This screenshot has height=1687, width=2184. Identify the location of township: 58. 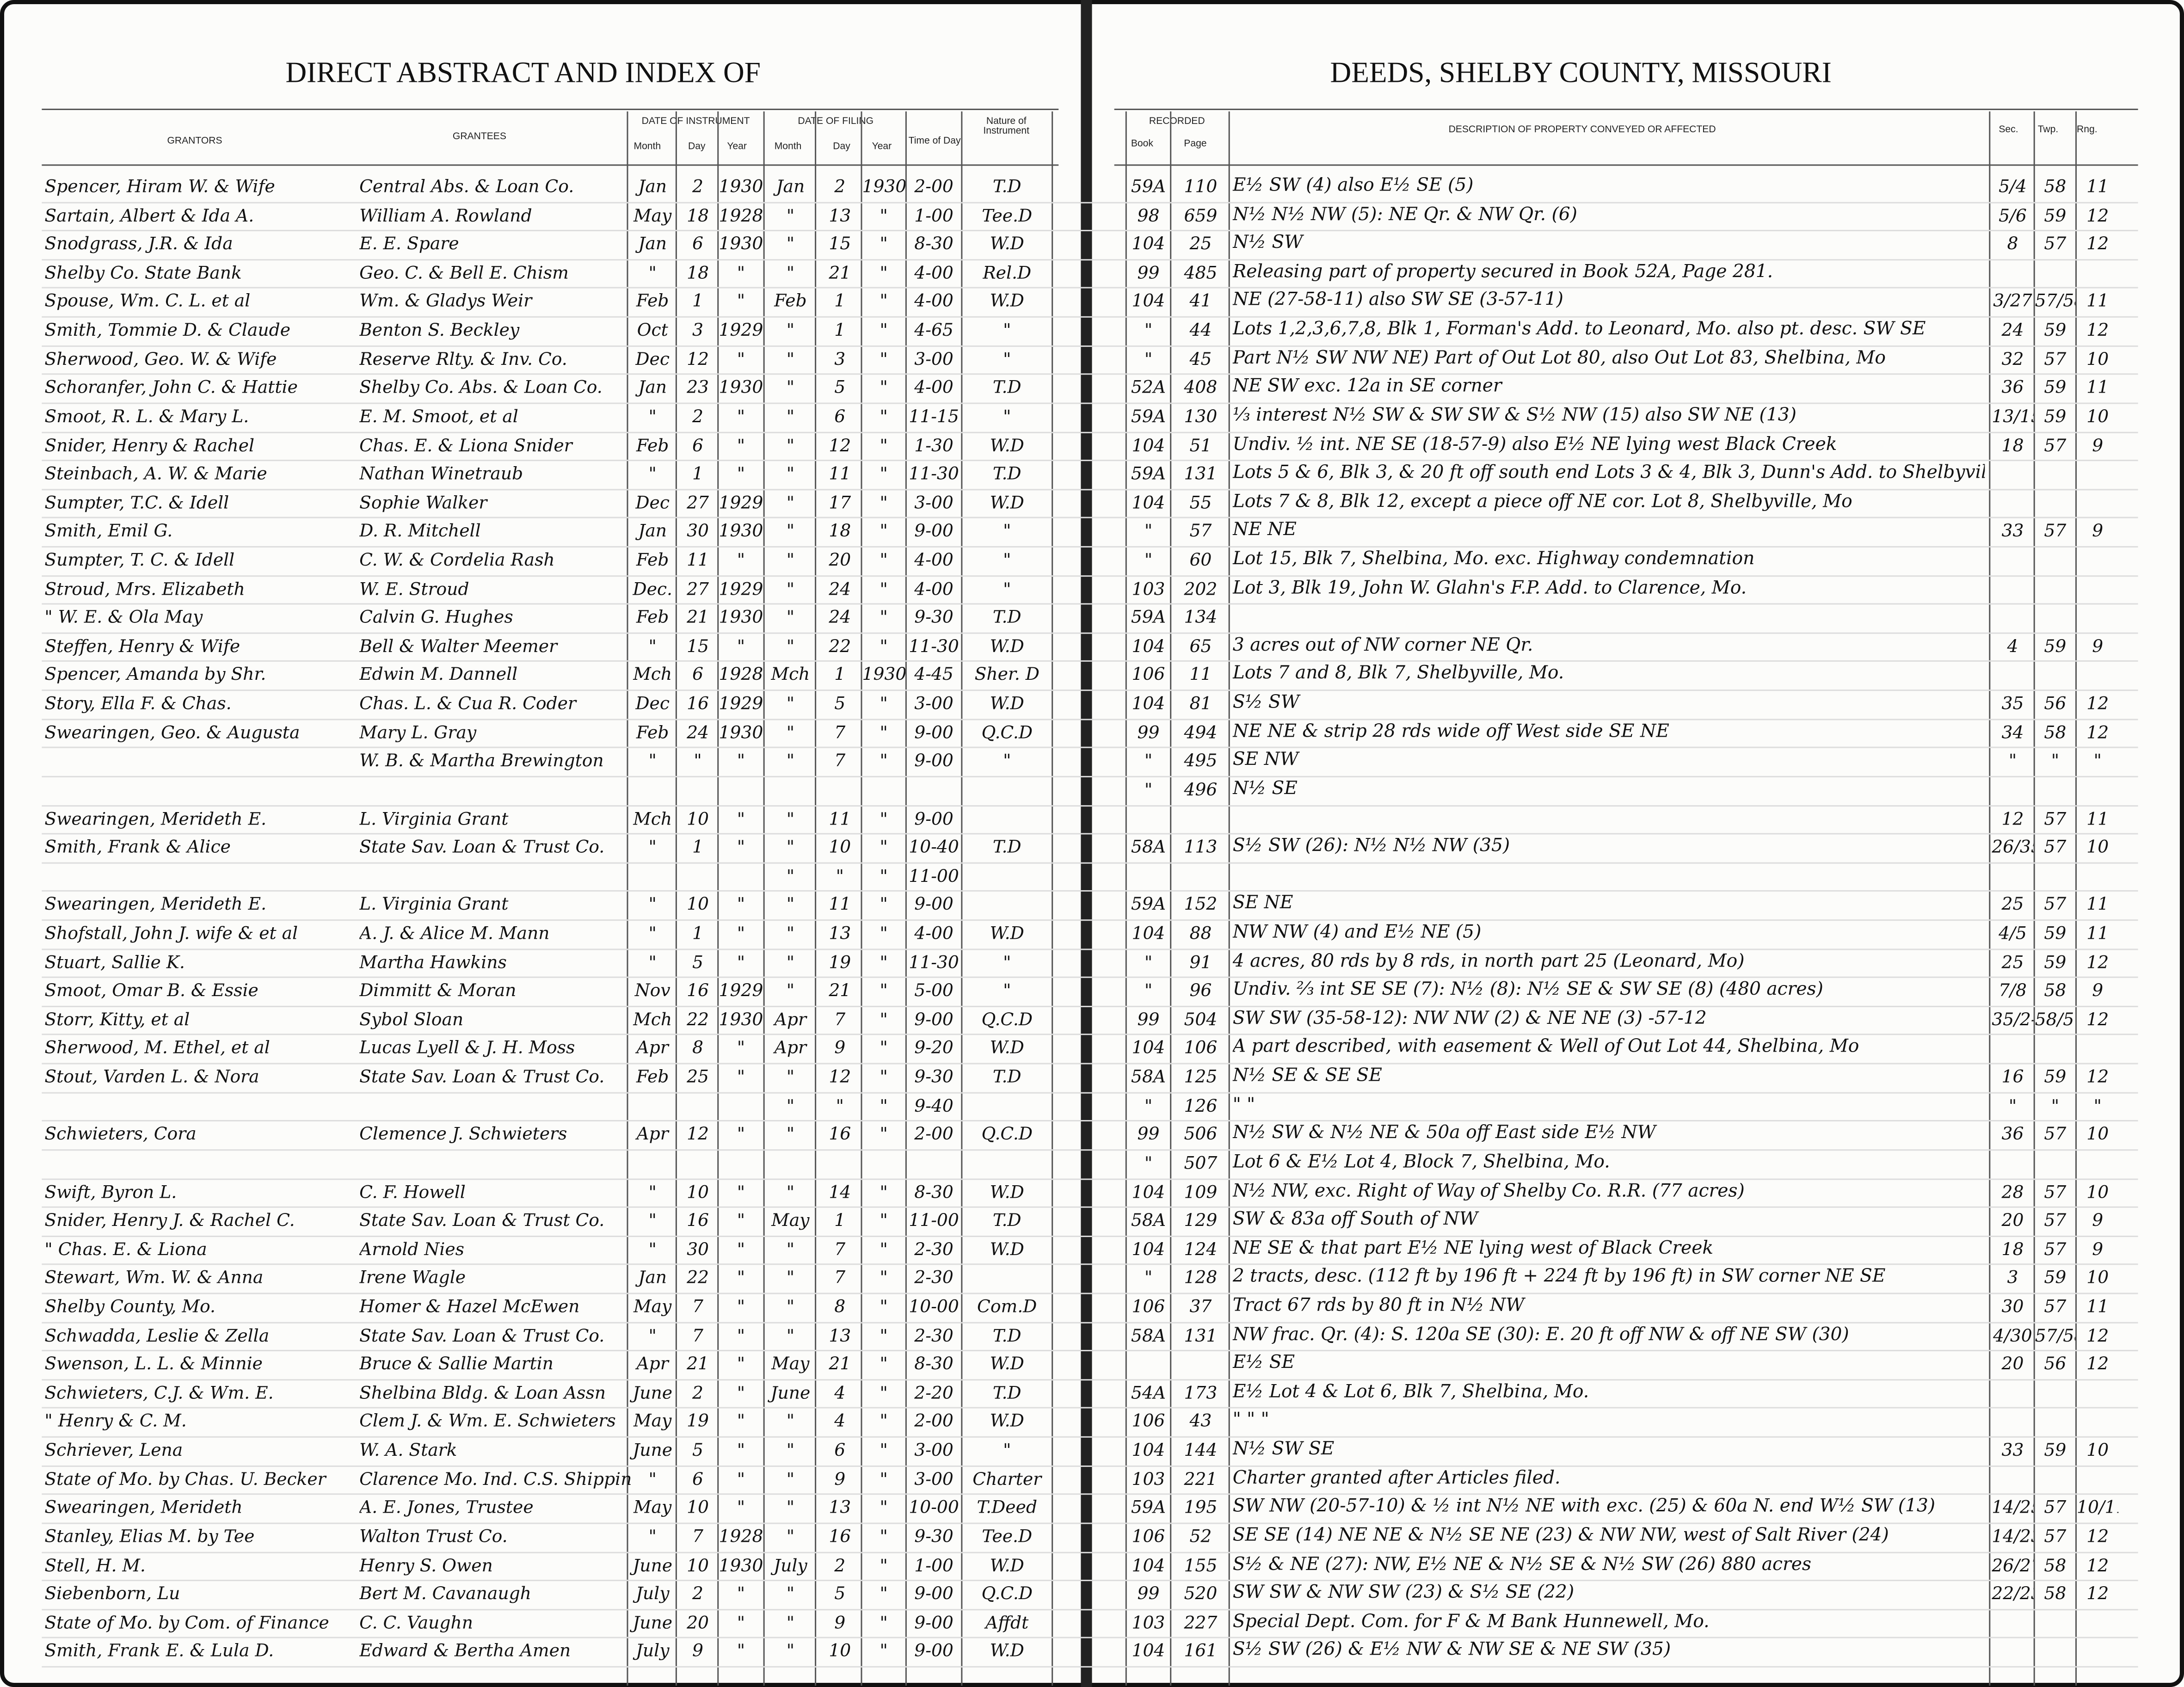
(2055, 1564).